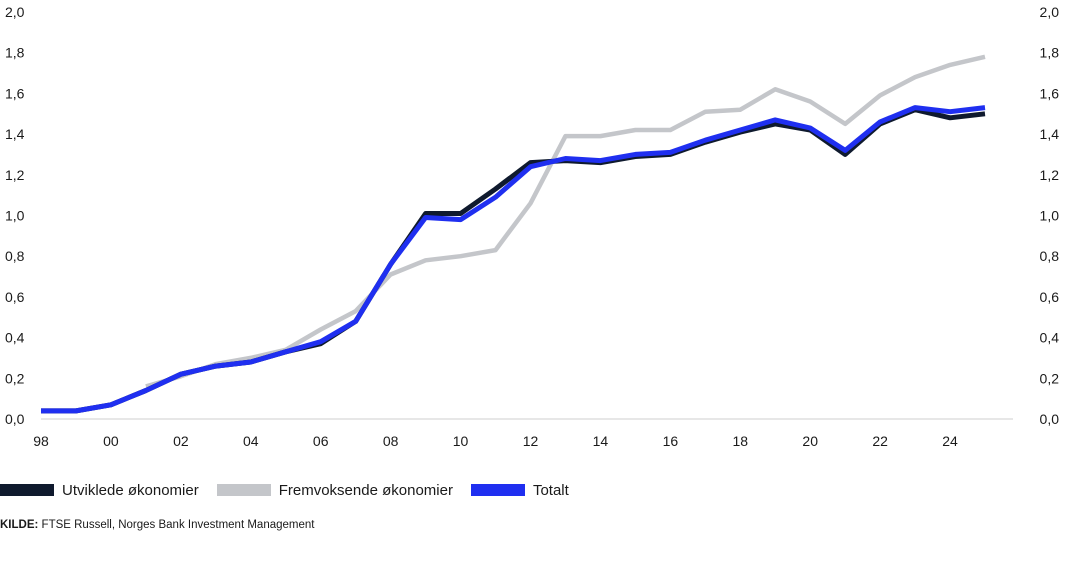  I want to click on y-tick-label-left: 1,8, so click(15, 53).